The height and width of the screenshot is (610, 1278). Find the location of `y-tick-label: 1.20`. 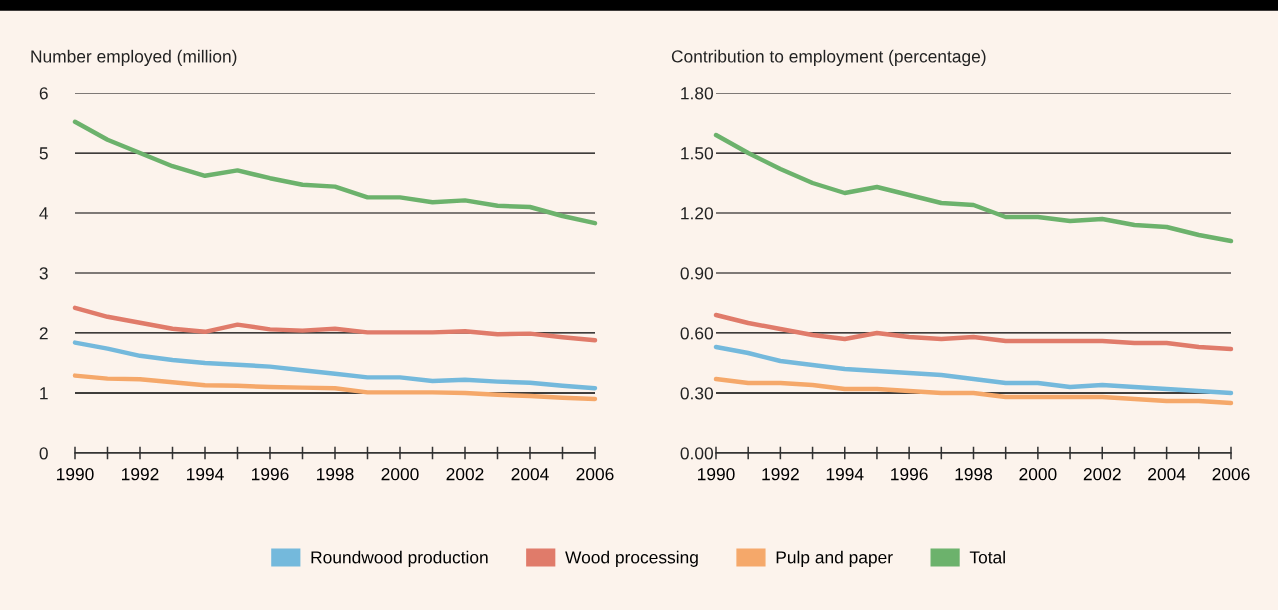

y-tick-label: 1.20 is located at coordinates (697, 213).